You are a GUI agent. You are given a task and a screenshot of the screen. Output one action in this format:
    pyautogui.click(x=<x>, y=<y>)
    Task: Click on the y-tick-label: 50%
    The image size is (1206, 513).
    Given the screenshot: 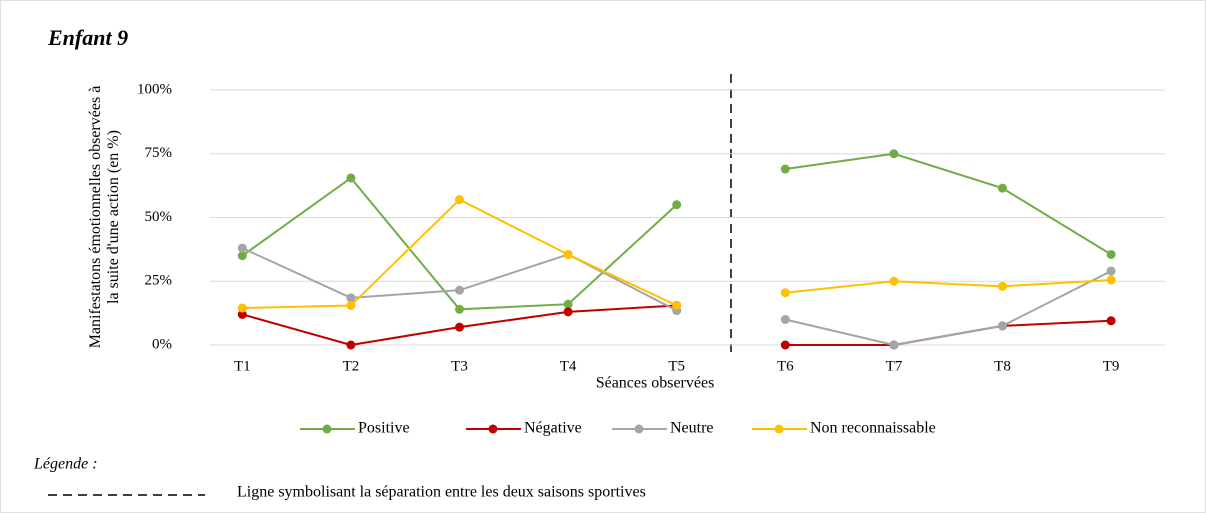 What is the action you would take?
    pyautogui.click(x=159, y=217)
    